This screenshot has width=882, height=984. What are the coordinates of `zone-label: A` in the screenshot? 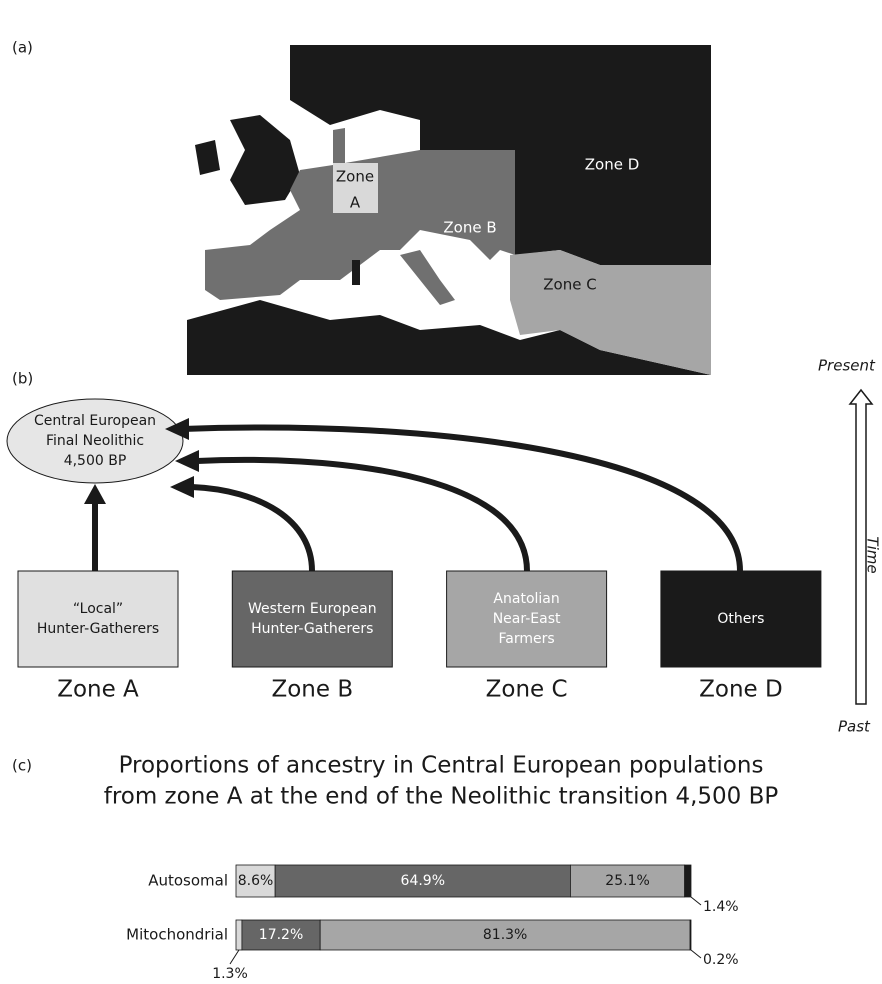 It's located at (355, 203).